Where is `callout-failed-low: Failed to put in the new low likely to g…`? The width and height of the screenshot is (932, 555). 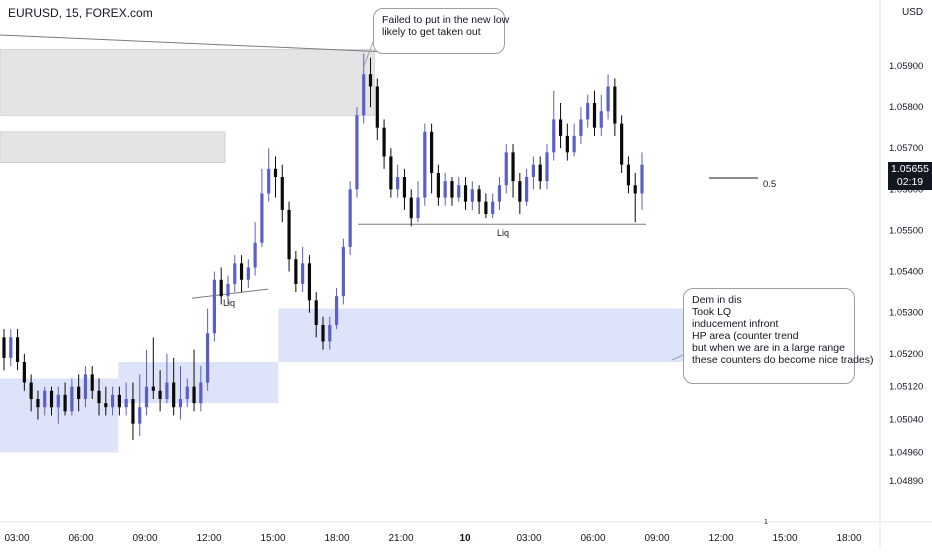
callout-failed-low: Failed to put in the new low likely to g… is located at coordinates (441, 31).